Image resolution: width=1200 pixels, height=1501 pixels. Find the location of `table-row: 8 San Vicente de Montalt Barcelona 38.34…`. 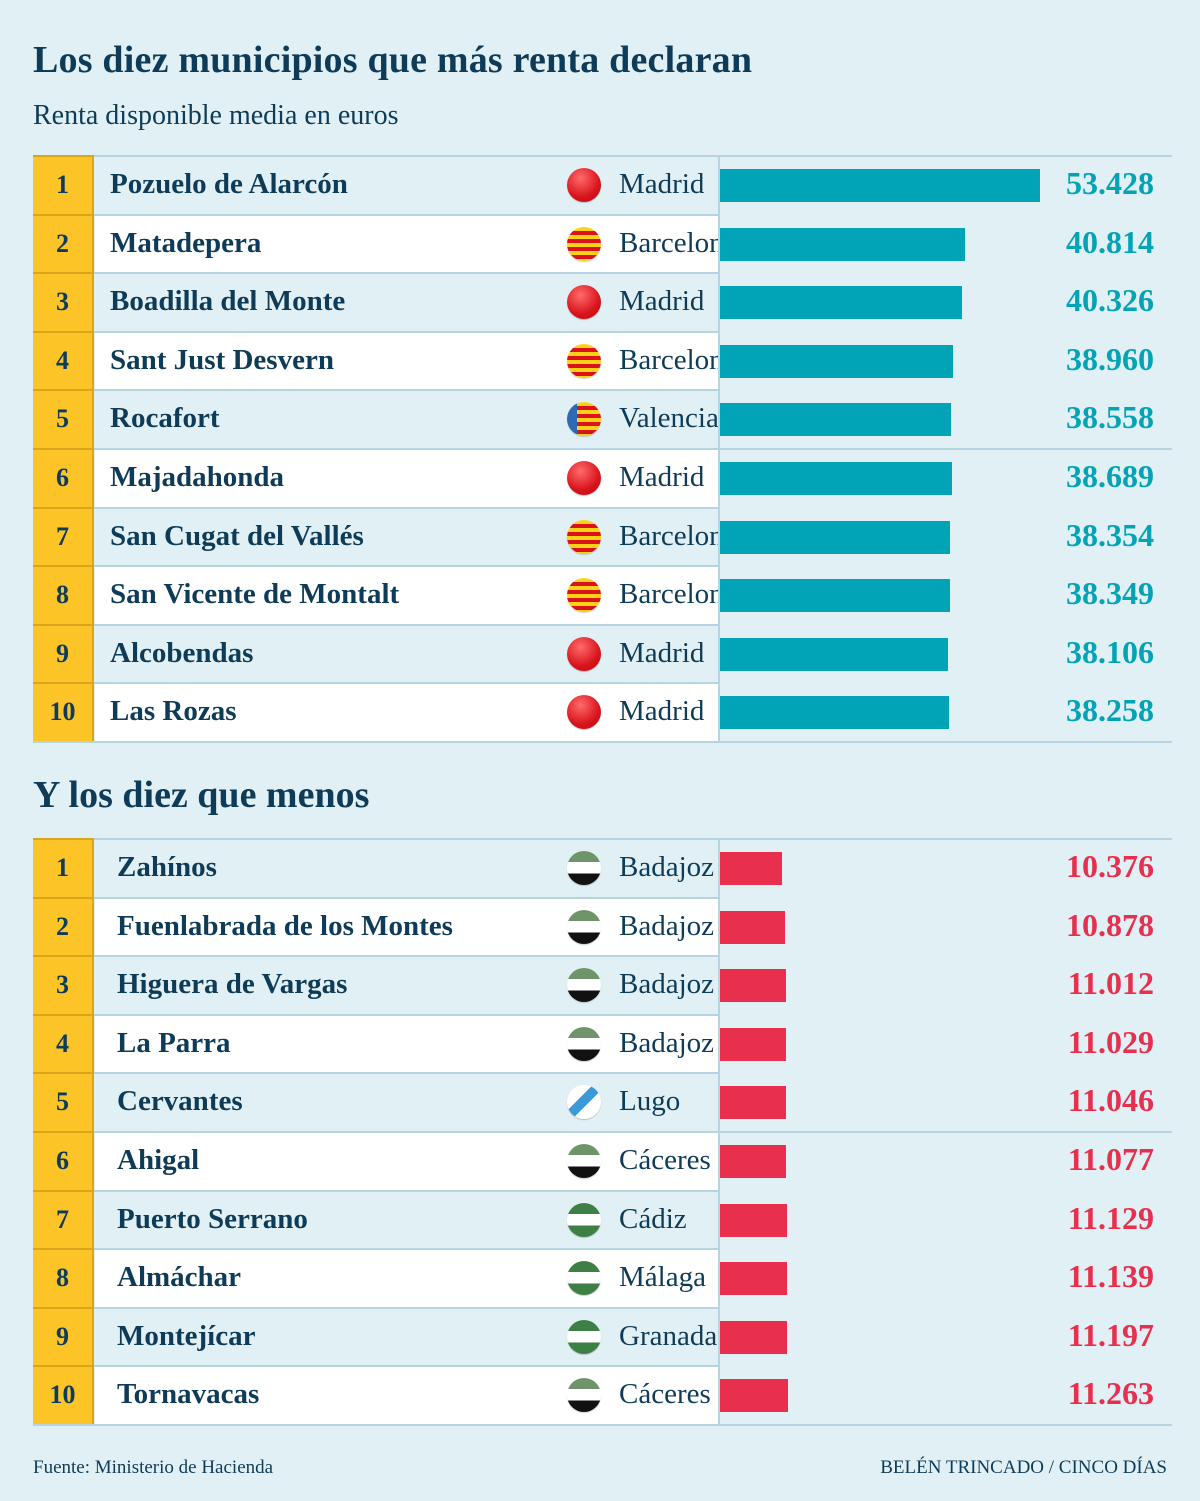

table-row: 8 San Vicente de Montalt Barcelona 38.34… is located at coordinates (602, 594).